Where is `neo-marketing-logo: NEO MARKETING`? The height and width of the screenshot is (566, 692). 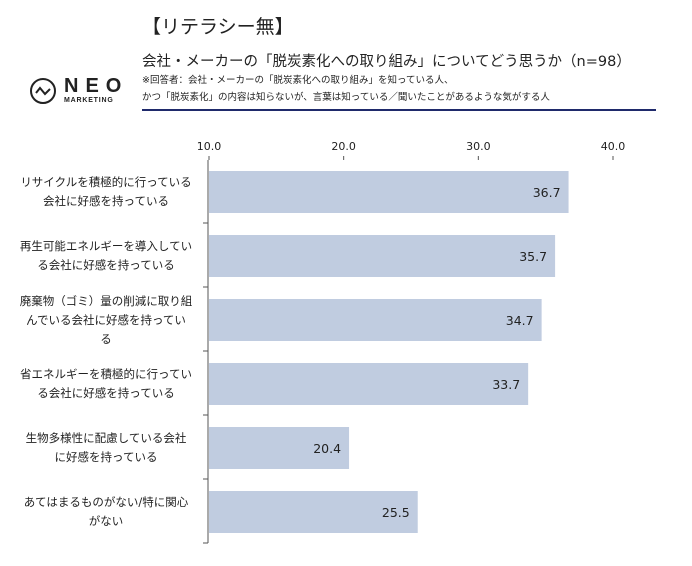
neo-marketing-logo: NEO MARKETING is located at coordinates (79, 90).